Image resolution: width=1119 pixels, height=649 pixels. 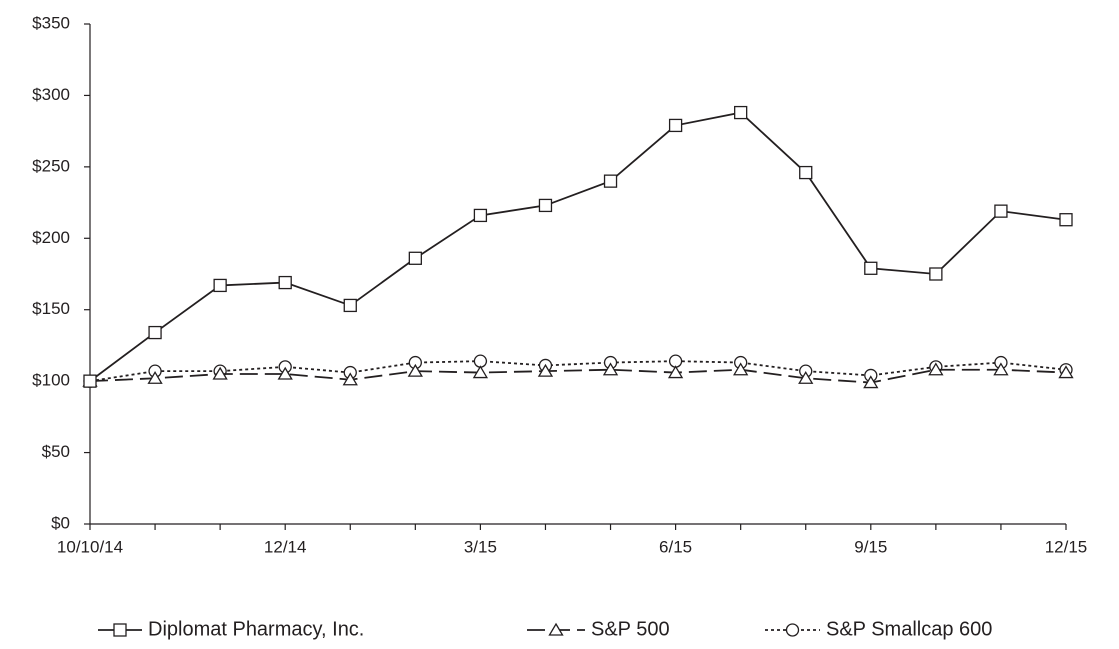 I want to click on y-tick-label: $200, so click(x=51, y=237).